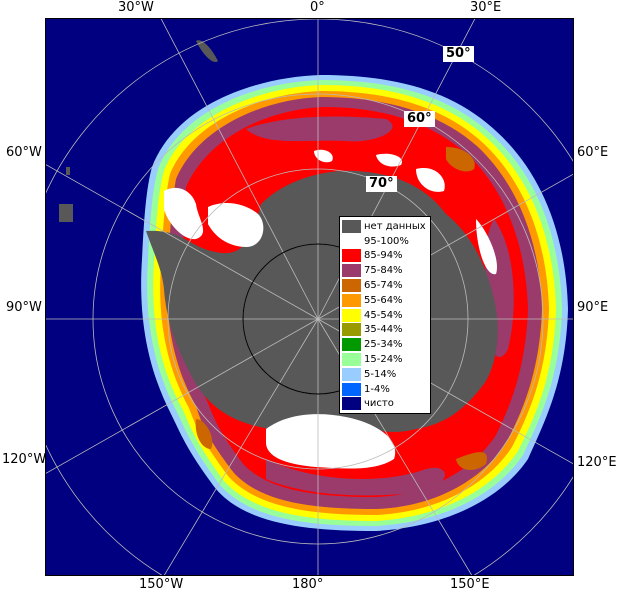 The width and height of the screenshot is (617, 594). I want to click on legend-label: 35-44%, so click(383, 330).